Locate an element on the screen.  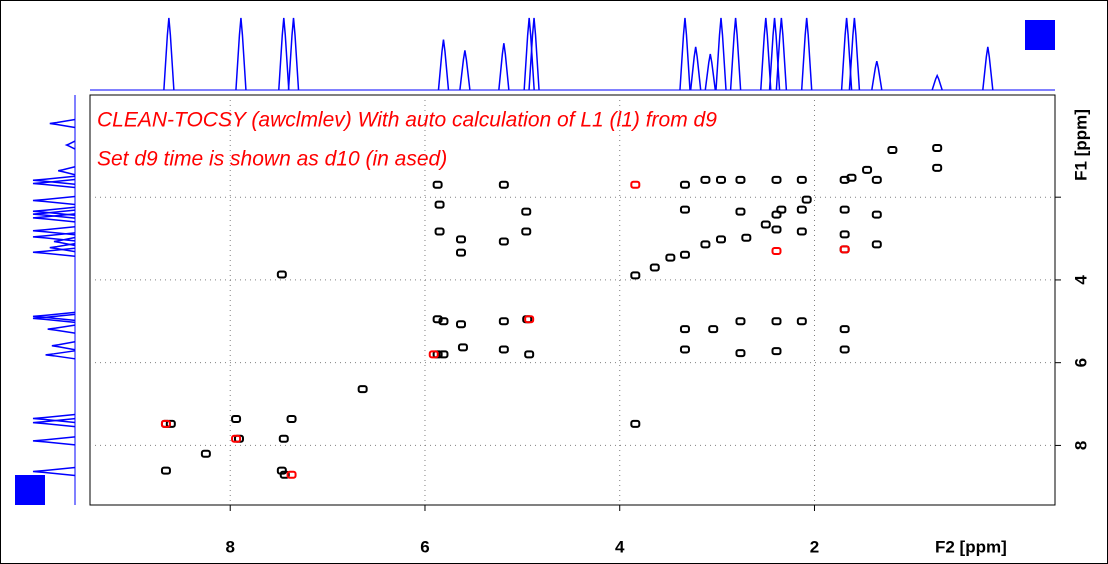
y-tick-label: 6 is located at coordinates (1080, 362).